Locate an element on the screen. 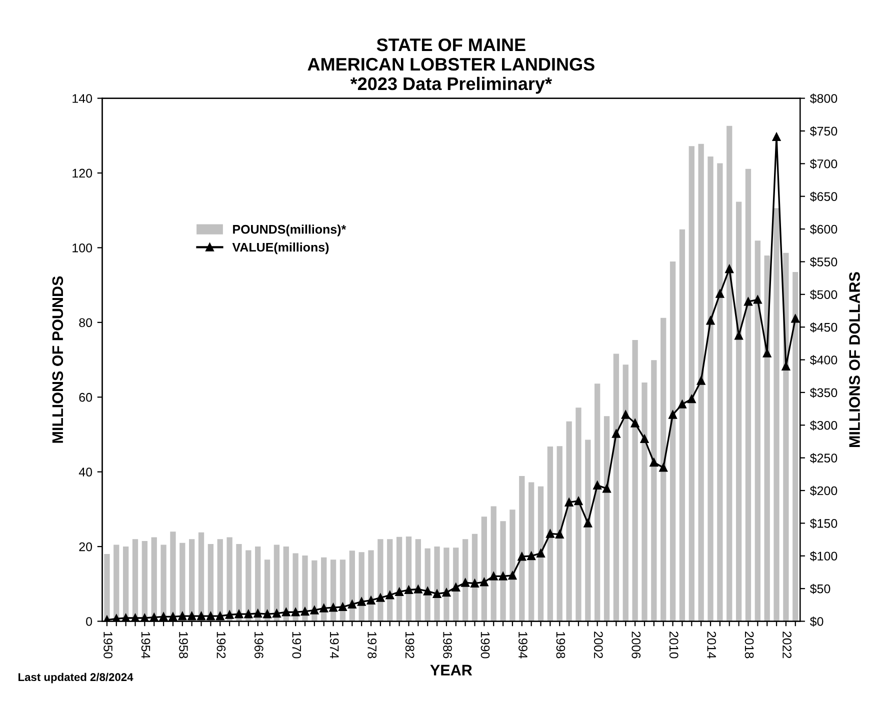  x-tick-label: 1962 is located at coordinates (221, 645).